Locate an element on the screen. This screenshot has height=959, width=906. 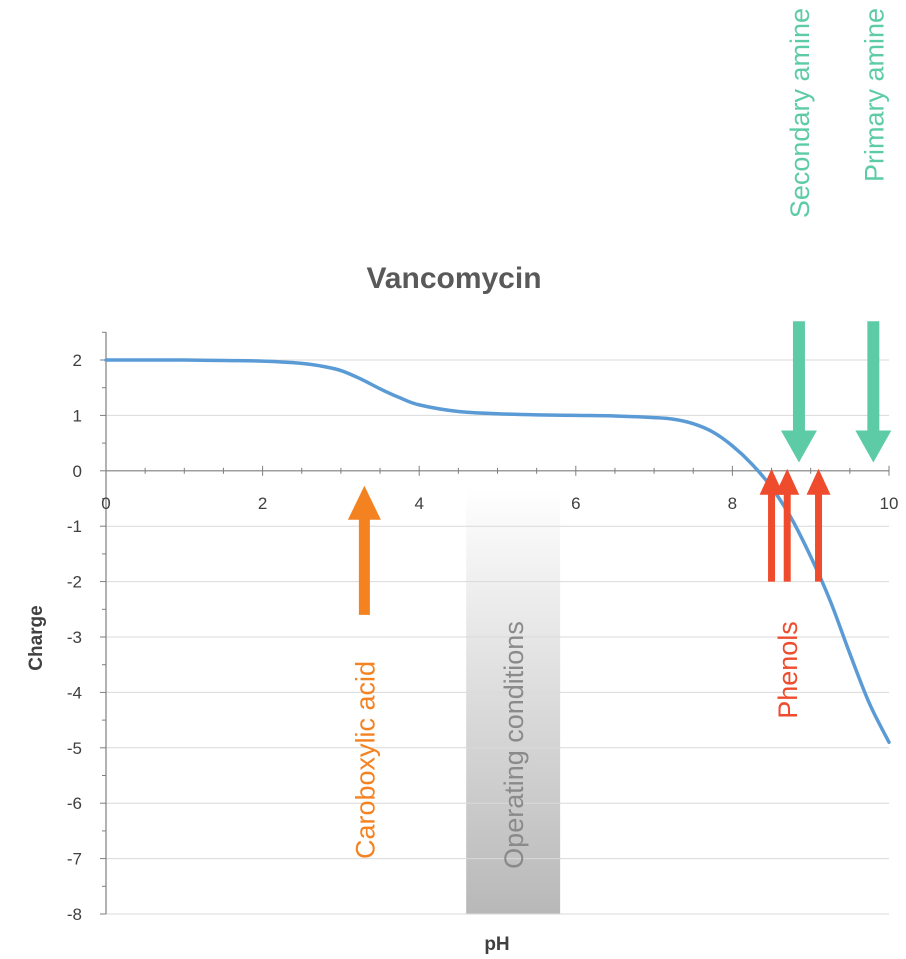
y-tick-label: -7 is located at coordinates (74, 859).